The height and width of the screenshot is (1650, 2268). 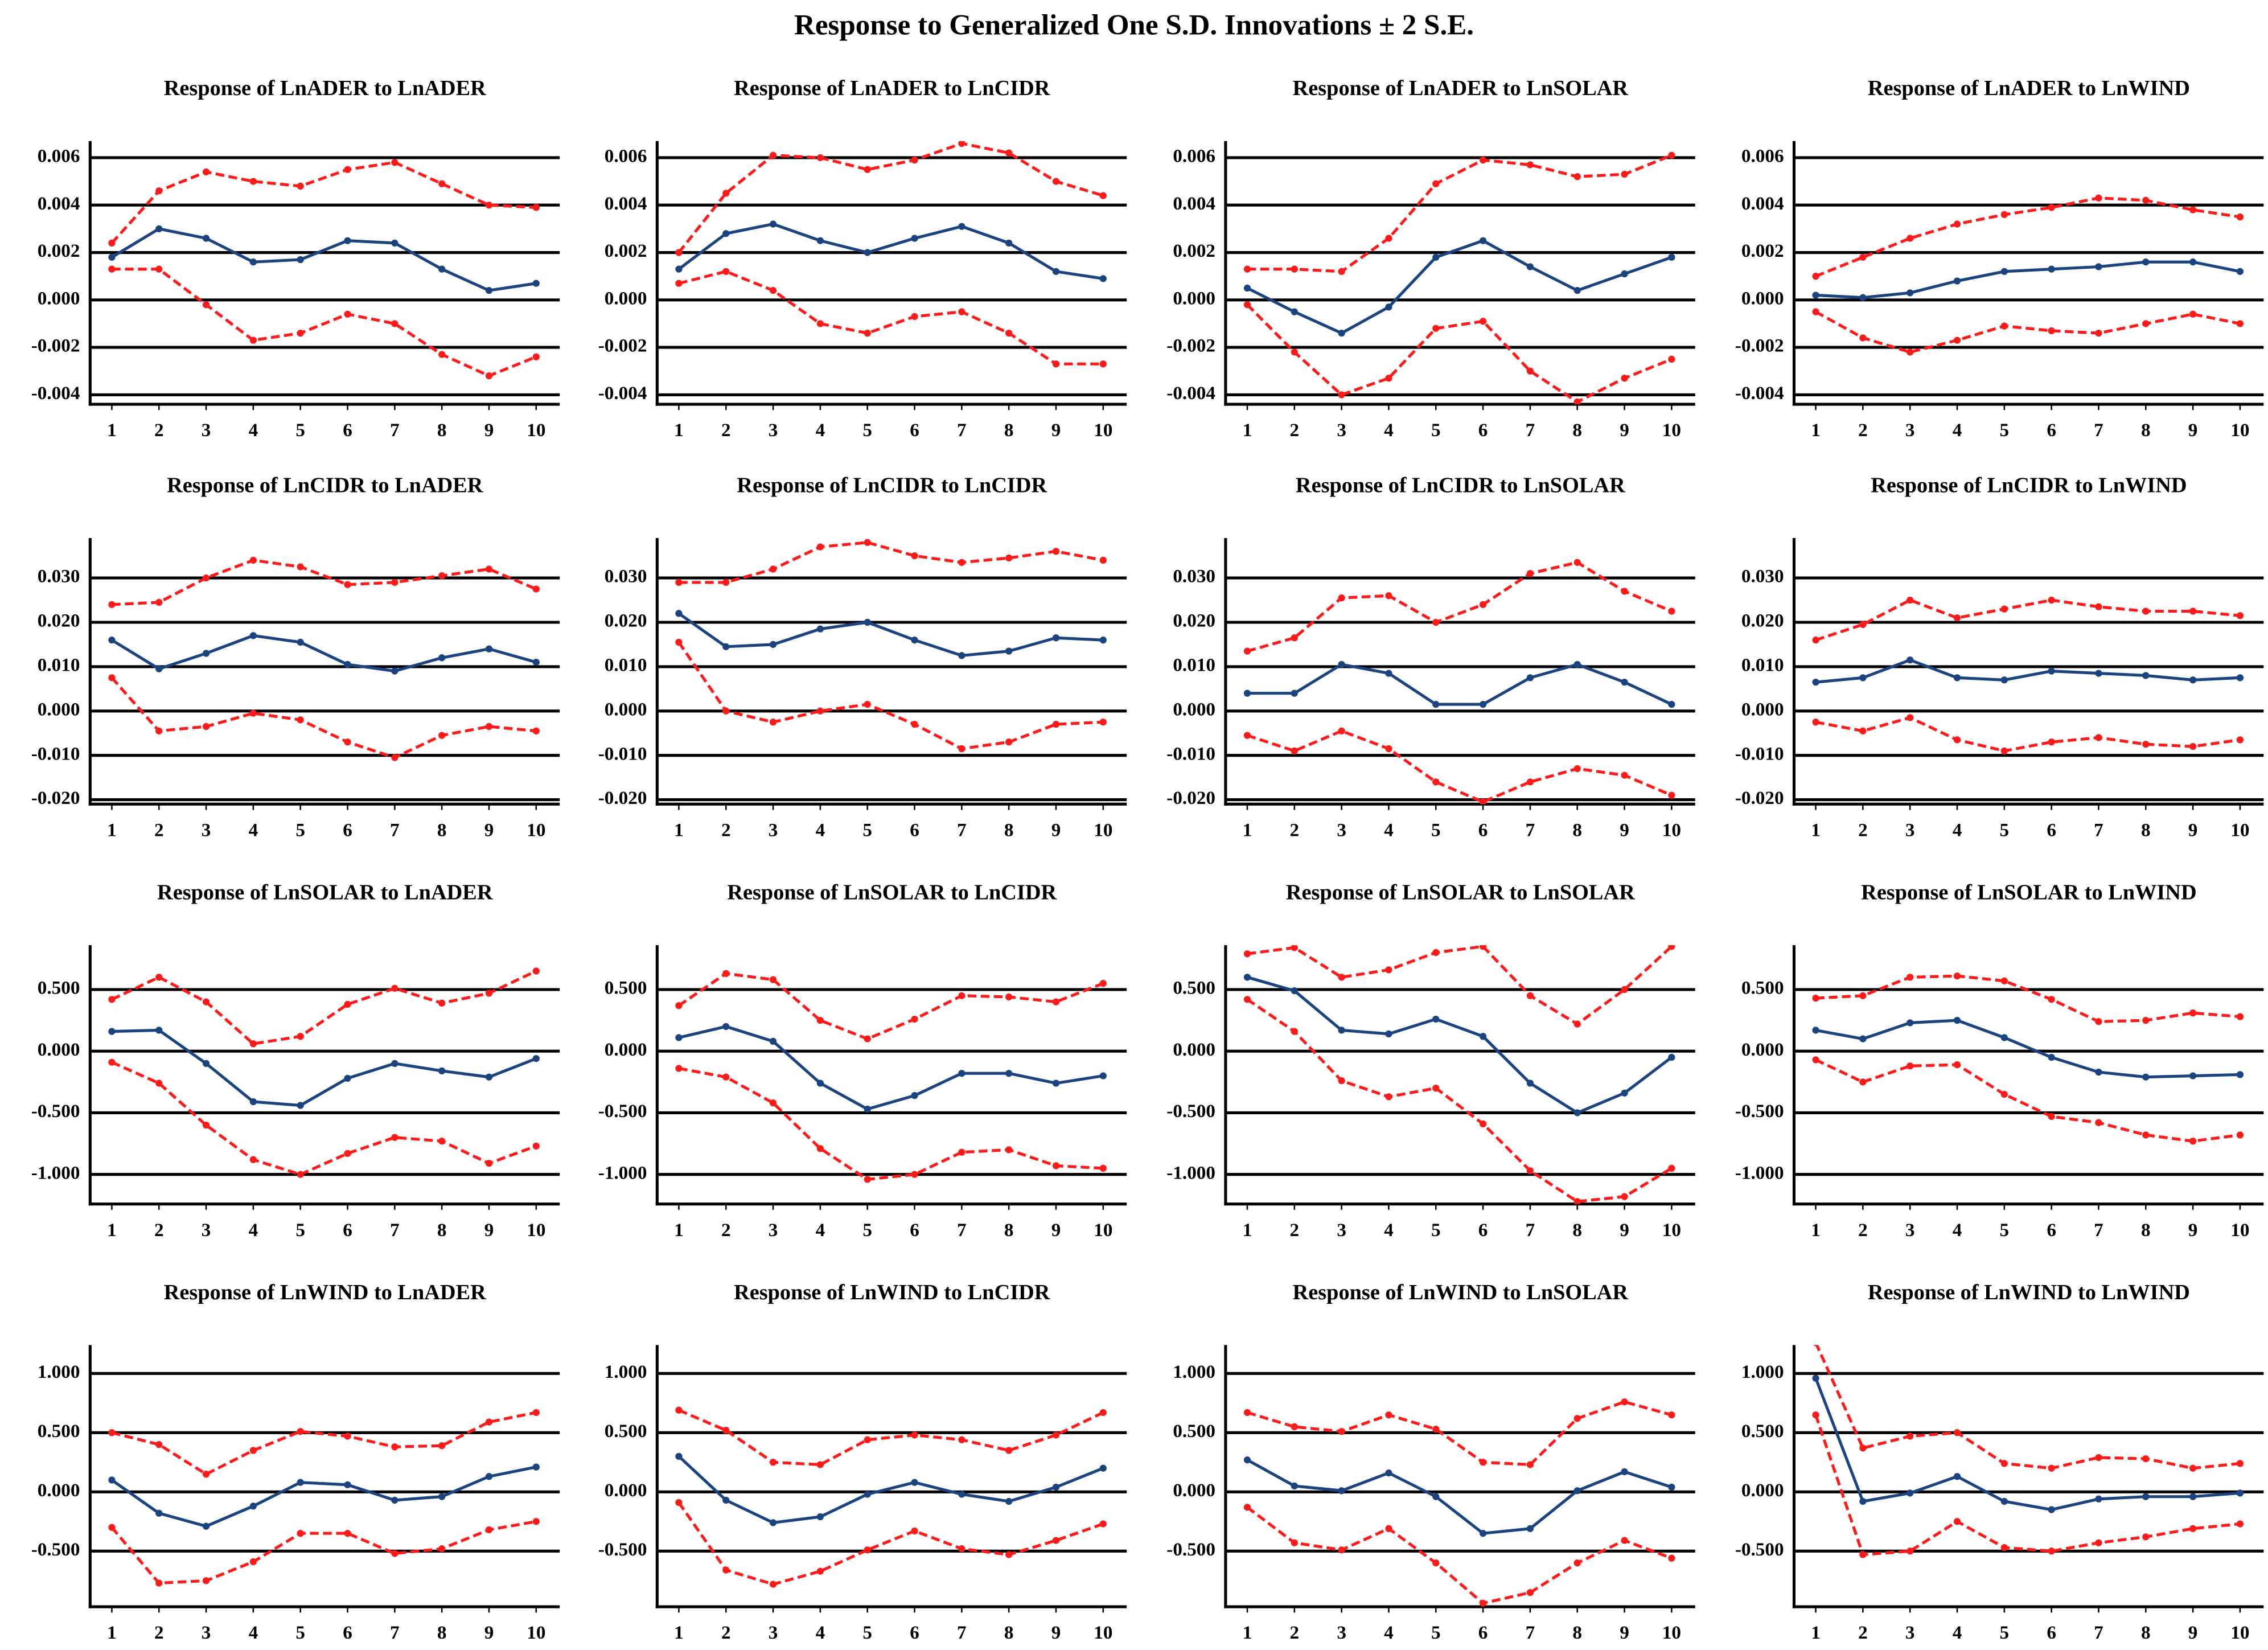 I want to click on panel-title: Response of LnCIDR to LnWIND, so click(x=2029, y=485).